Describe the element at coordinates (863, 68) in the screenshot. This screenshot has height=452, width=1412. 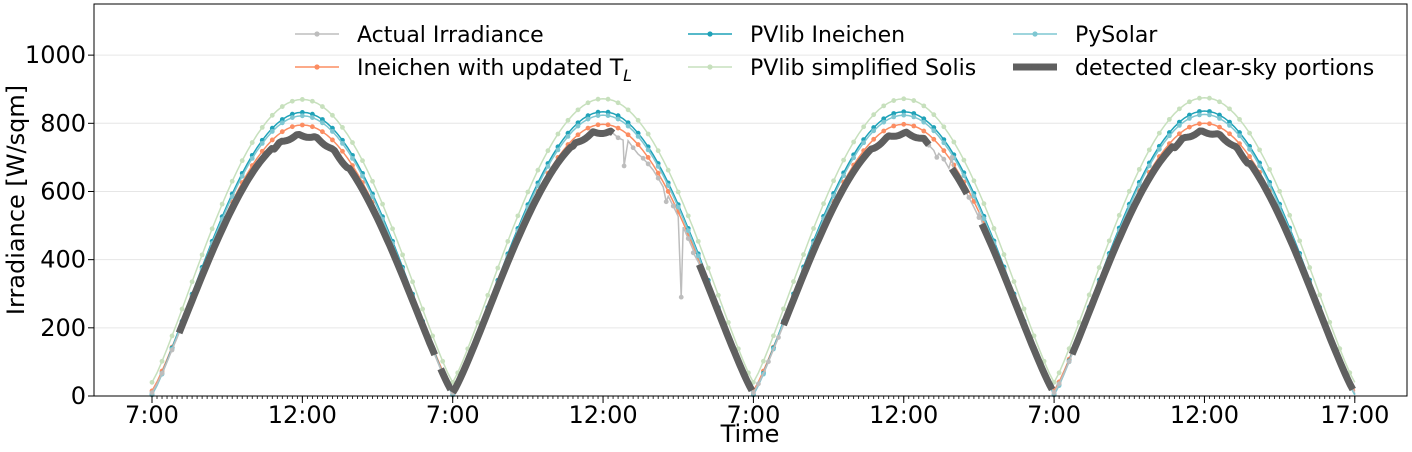
I see `legend-label: PVlib simplified Solis` at that location.